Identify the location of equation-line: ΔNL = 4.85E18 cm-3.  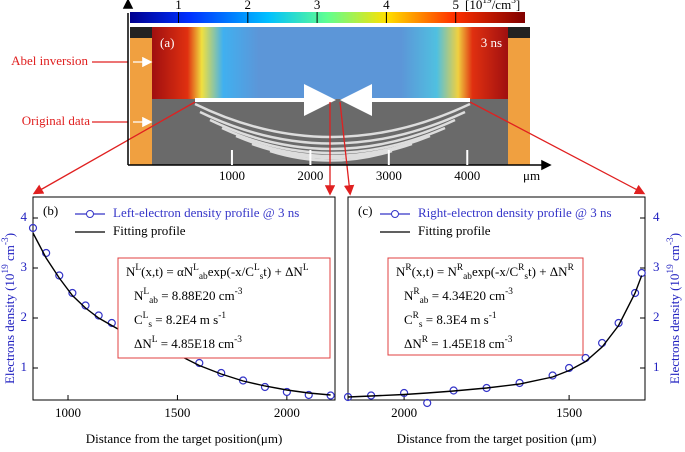
(188, 343).